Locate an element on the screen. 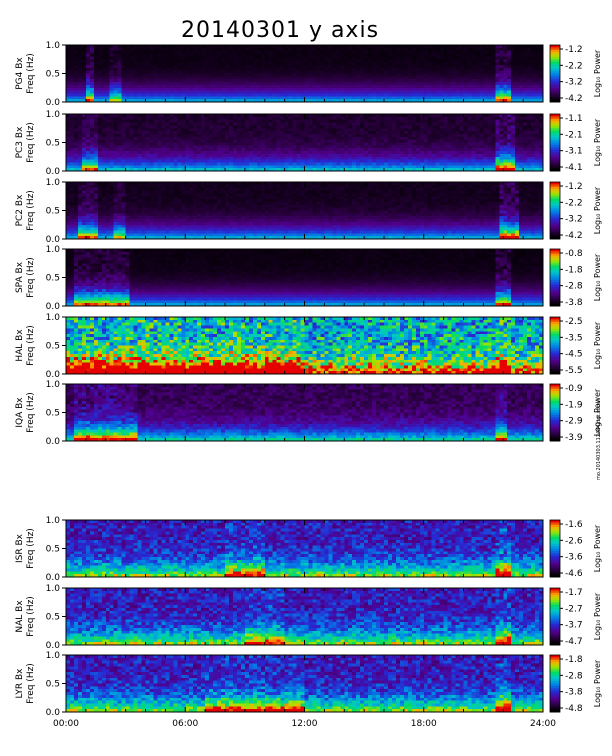  y-tick-label: 0.5 is located at coordinates (53, 550).